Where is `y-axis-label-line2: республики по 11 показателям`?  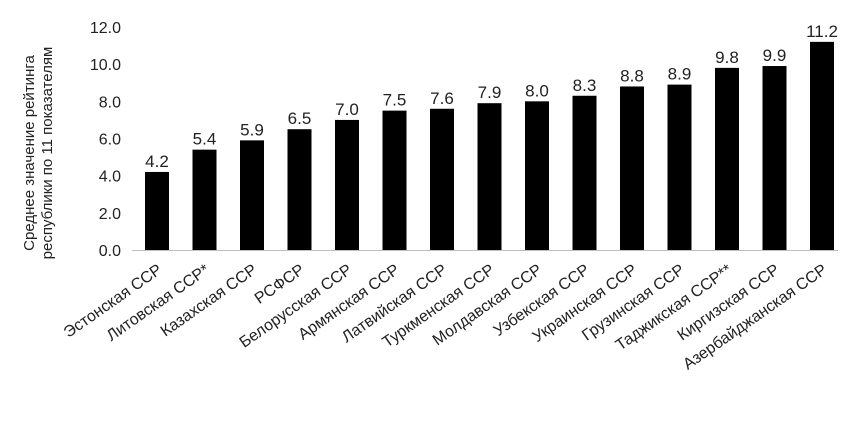 y-axis-label-line2: республики по 11 показателям is located at coordinates (47, 153).